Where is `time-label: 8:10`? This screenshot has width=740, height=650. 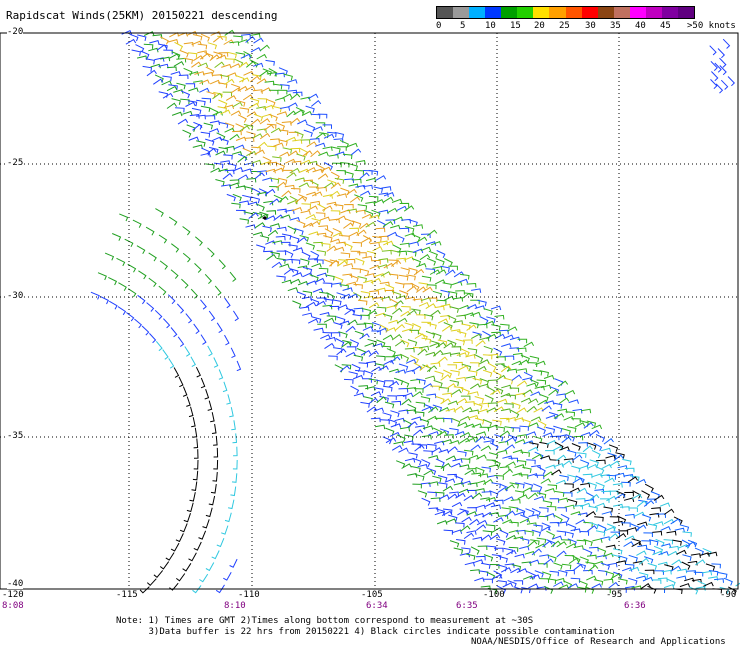 time-label: 8:10 is located at coordinates (235, 606).